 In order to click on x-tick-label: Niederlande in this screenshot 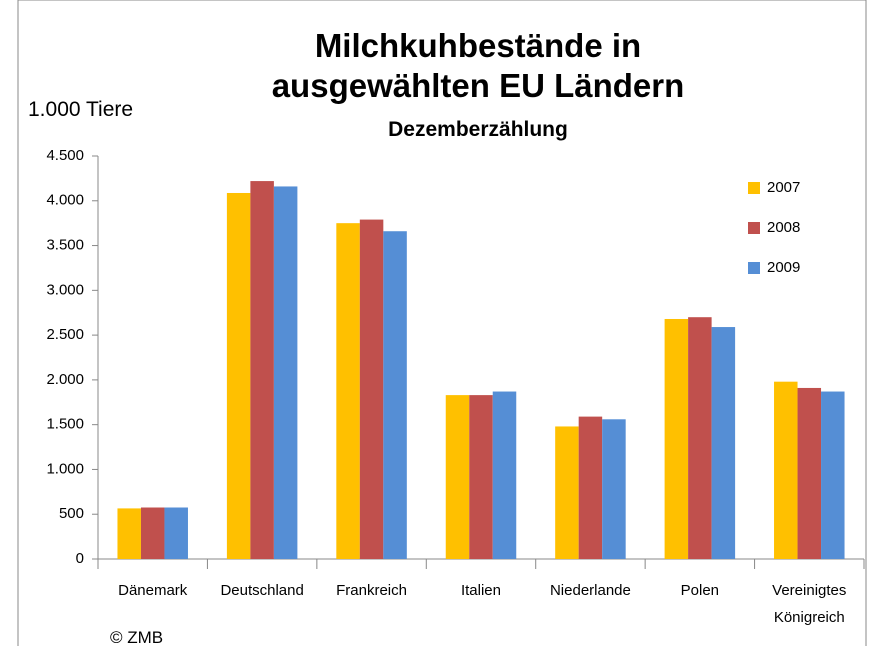, I will do `click(590, 590)`.